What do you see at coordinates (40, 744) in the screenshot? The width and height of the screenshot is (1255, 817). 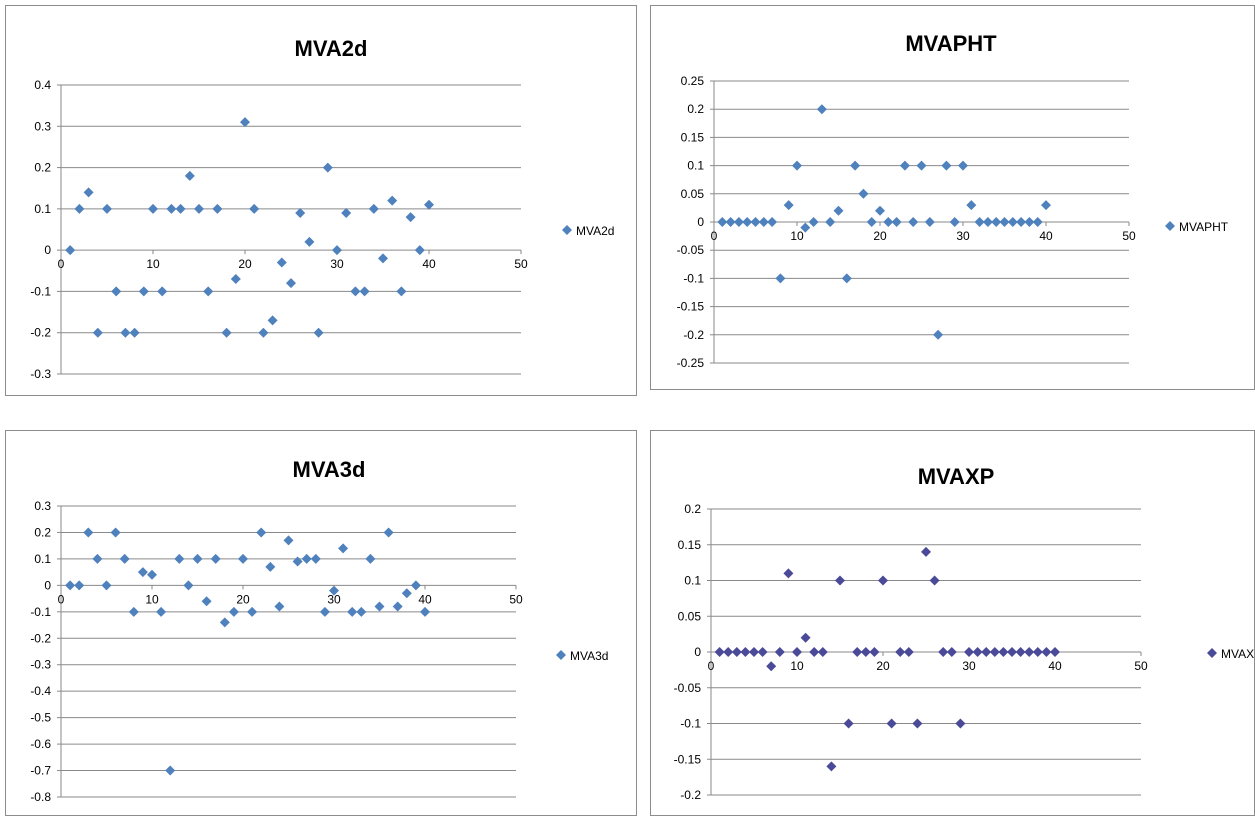 I see `y-tick-label: -0.6` at bounding box center [40, 744].